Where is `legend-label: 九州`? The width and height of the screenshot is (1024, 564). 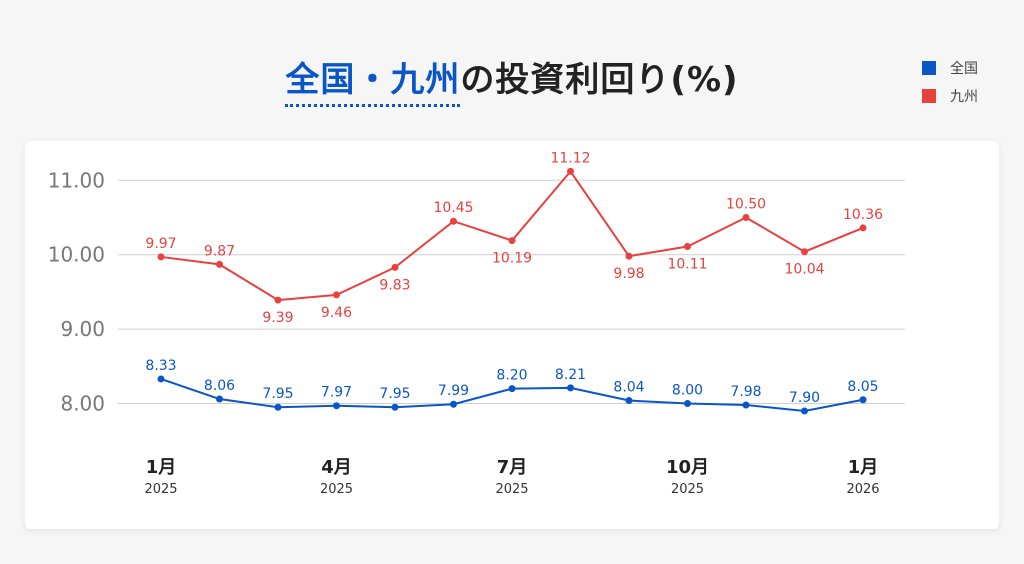
legend-label: 九州 is located at coordinates (964, 97).